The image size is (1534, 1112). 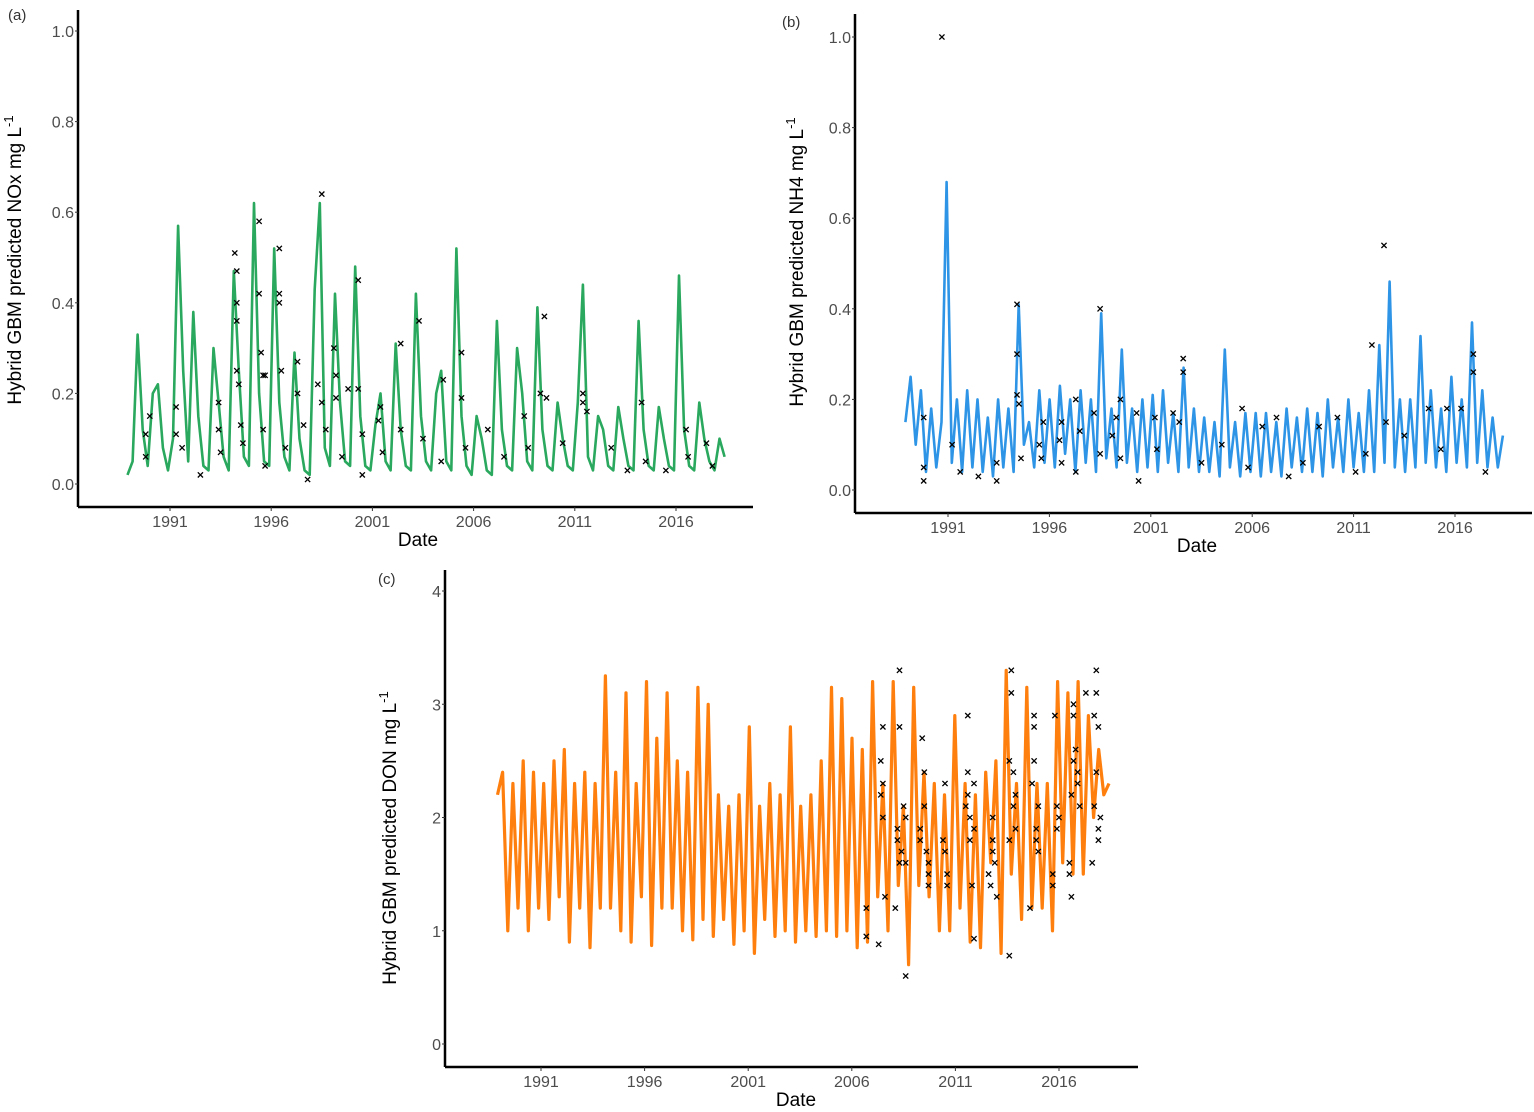 I want to click on y-axis-title: Hybrid GBM predicted DON mg L-1, so click(x=388, y=837).